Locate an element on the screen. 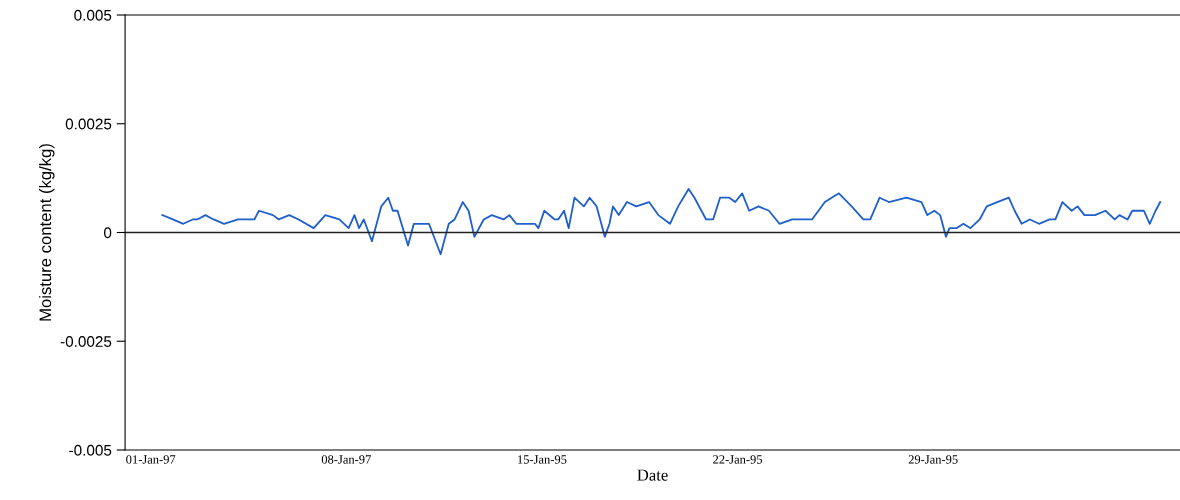 The width and height of the screenshot is (1180, 500). x-tick-label: 08-Jan-97 is located at coordinates (346, 459).